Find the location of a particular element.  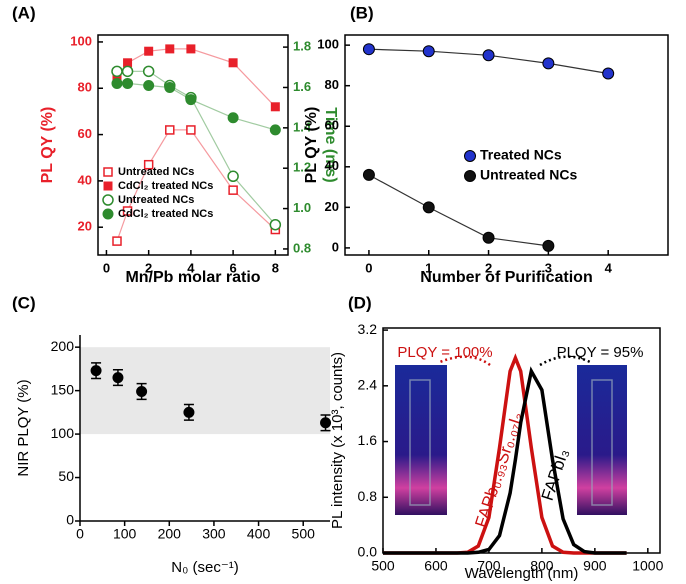

y2-tick-label: 1.0 is located at coordinates (302, 207).